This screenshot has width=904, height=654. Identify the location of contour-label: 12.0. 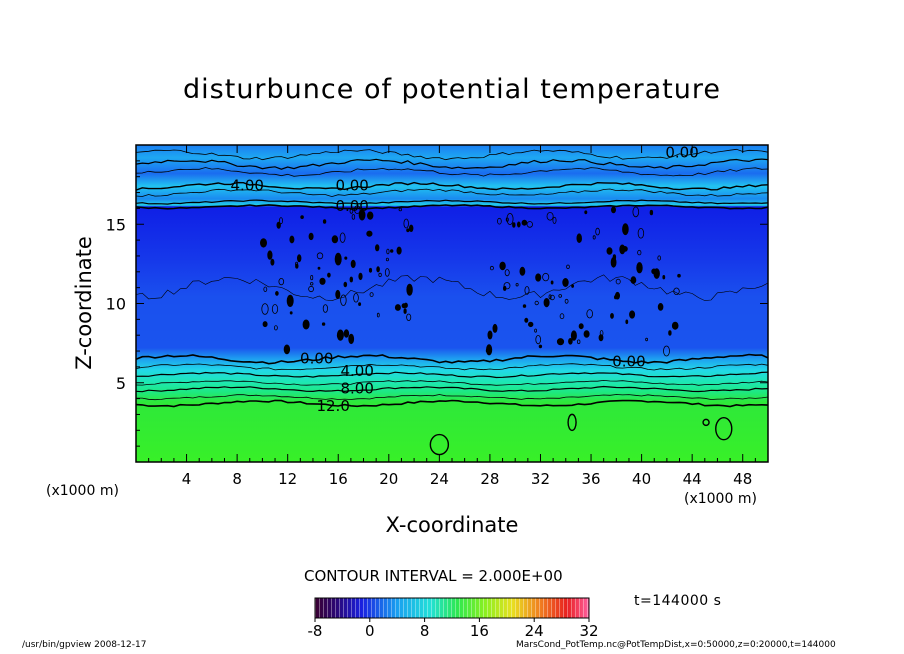
(332, 406).